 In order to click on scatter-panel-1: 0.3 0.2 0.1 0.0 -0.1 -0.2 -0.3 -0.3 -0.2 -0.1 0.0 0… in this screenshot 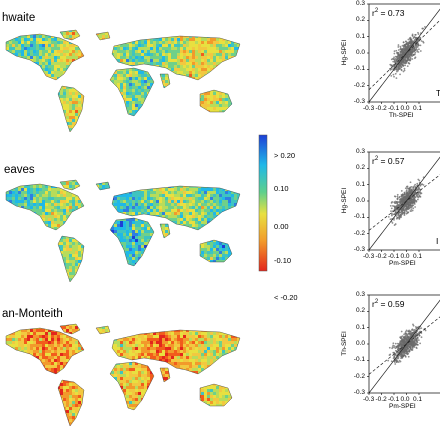, I will do `click(389, 60)`.